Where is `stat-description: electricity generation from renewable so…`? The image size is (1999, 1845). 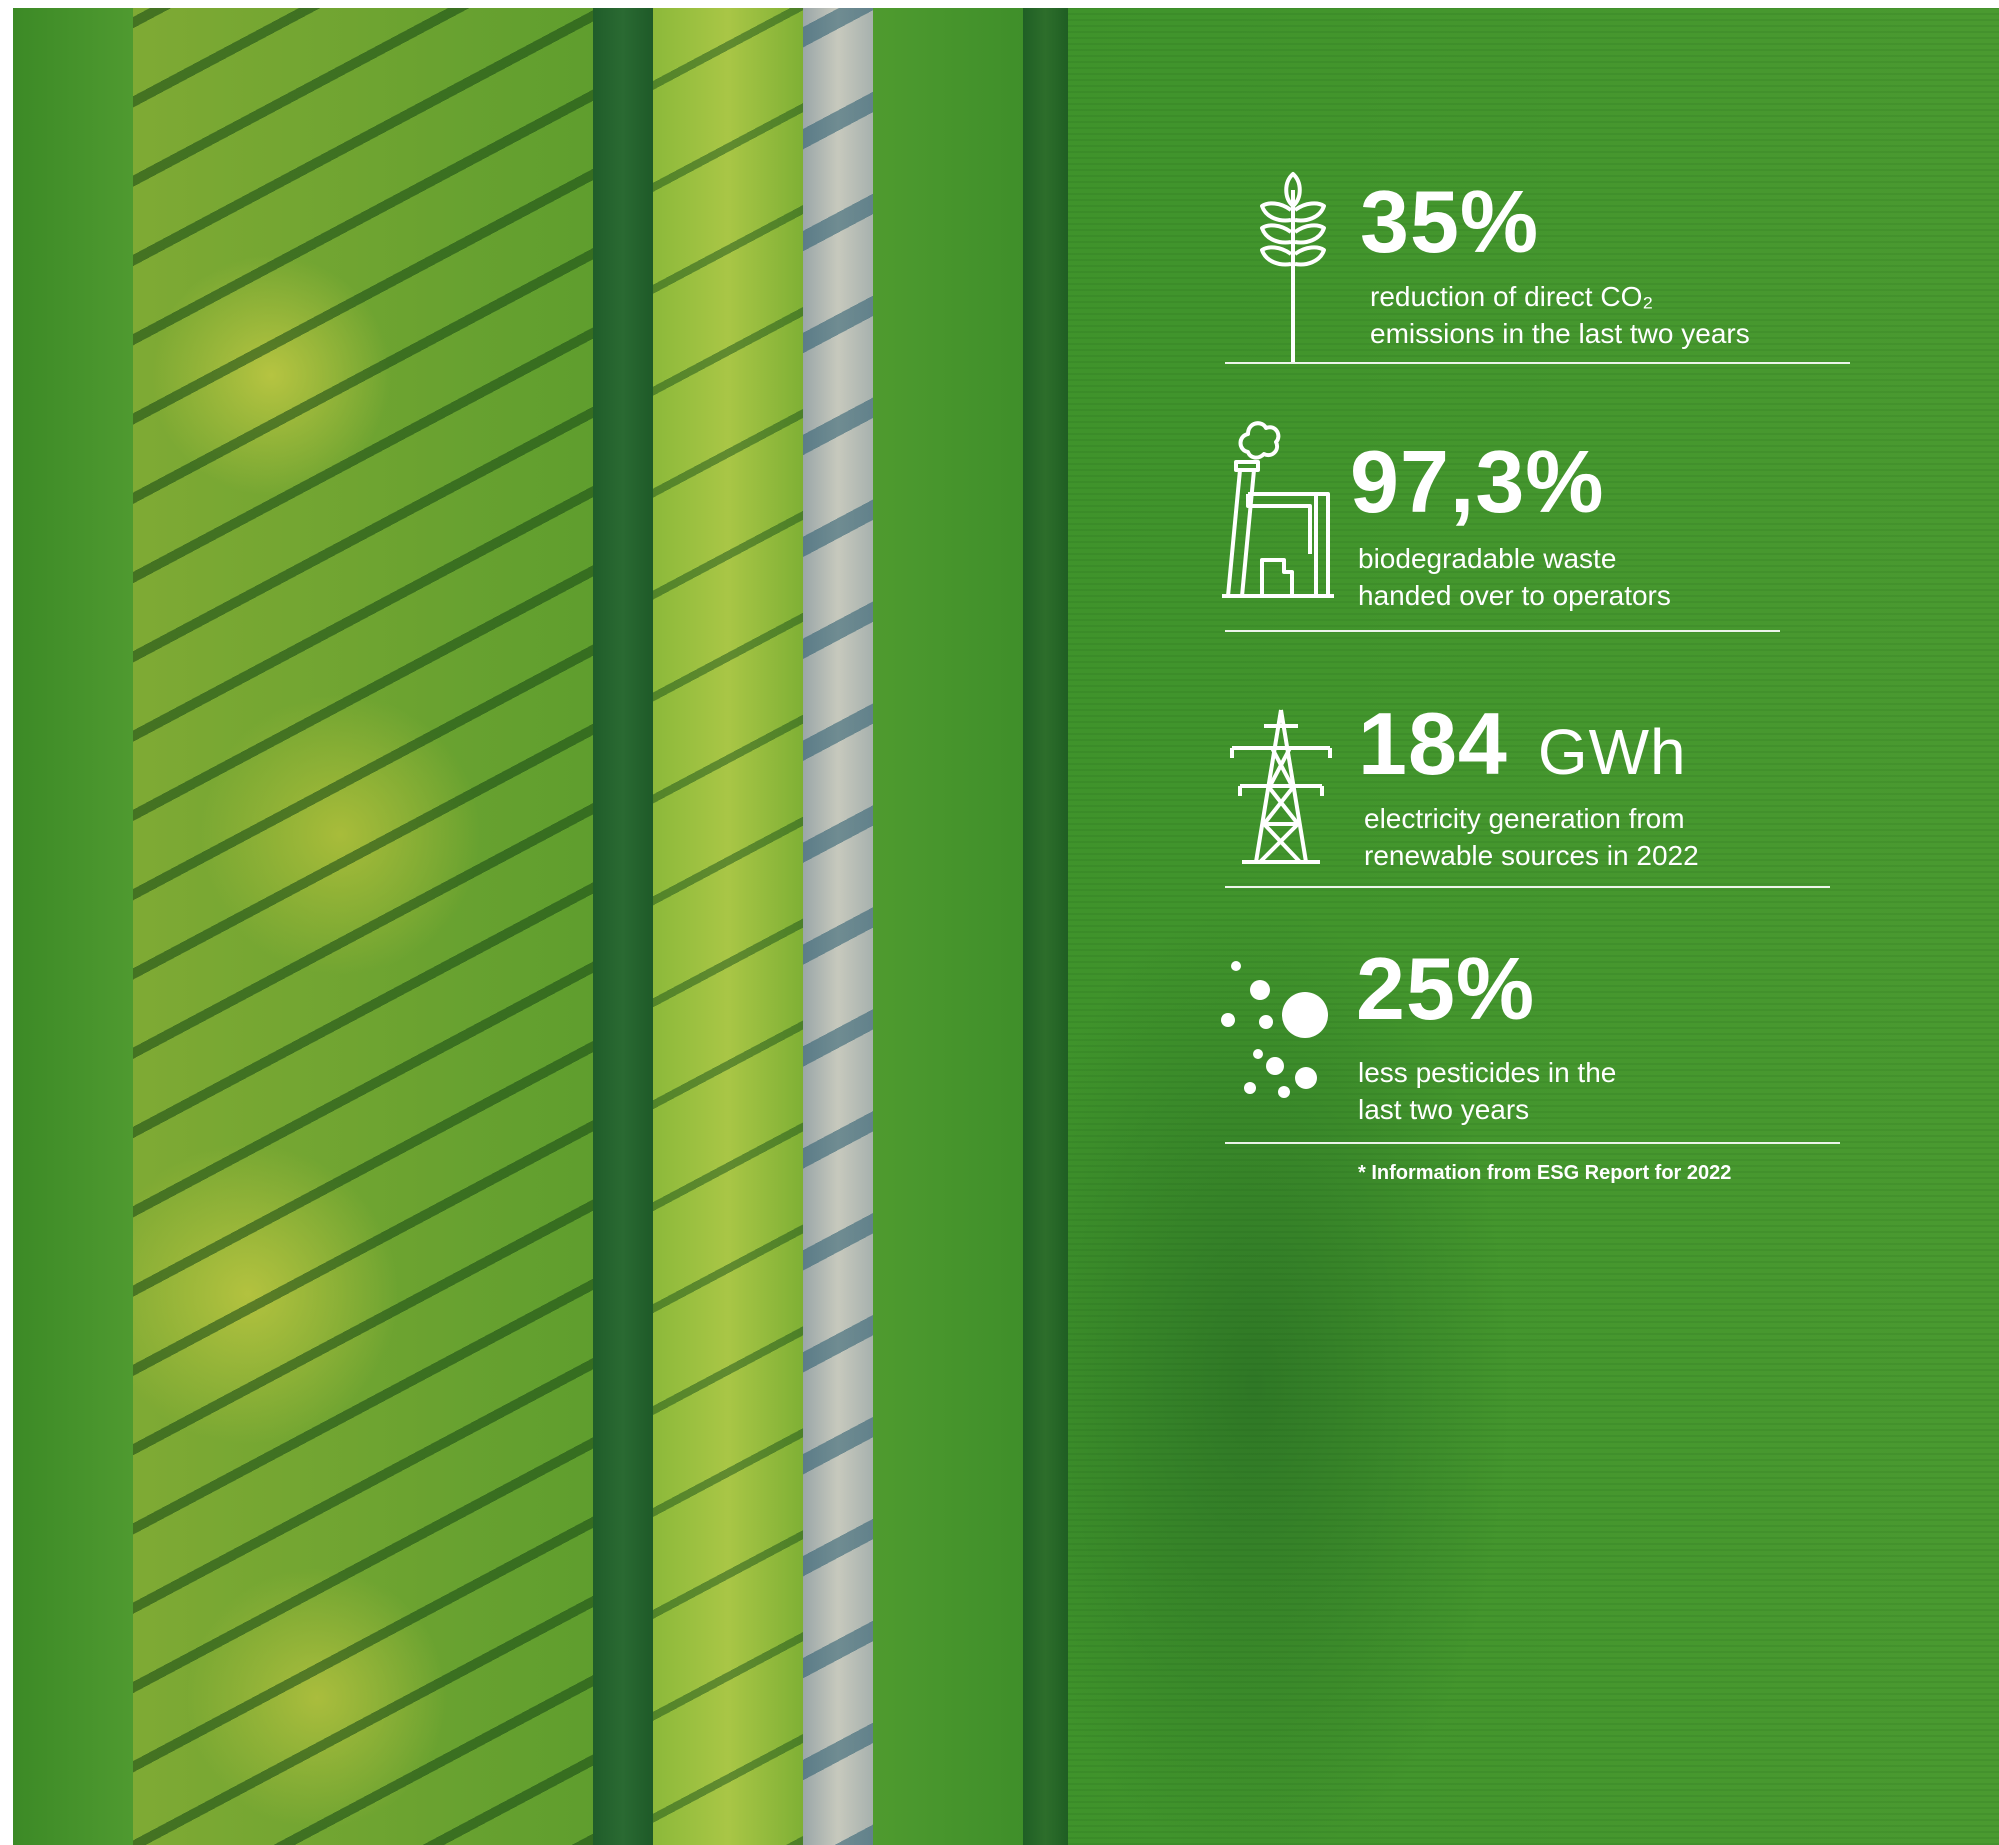 stat-description: electricity generation from renewable so… is located at coordinates (1531, 837).